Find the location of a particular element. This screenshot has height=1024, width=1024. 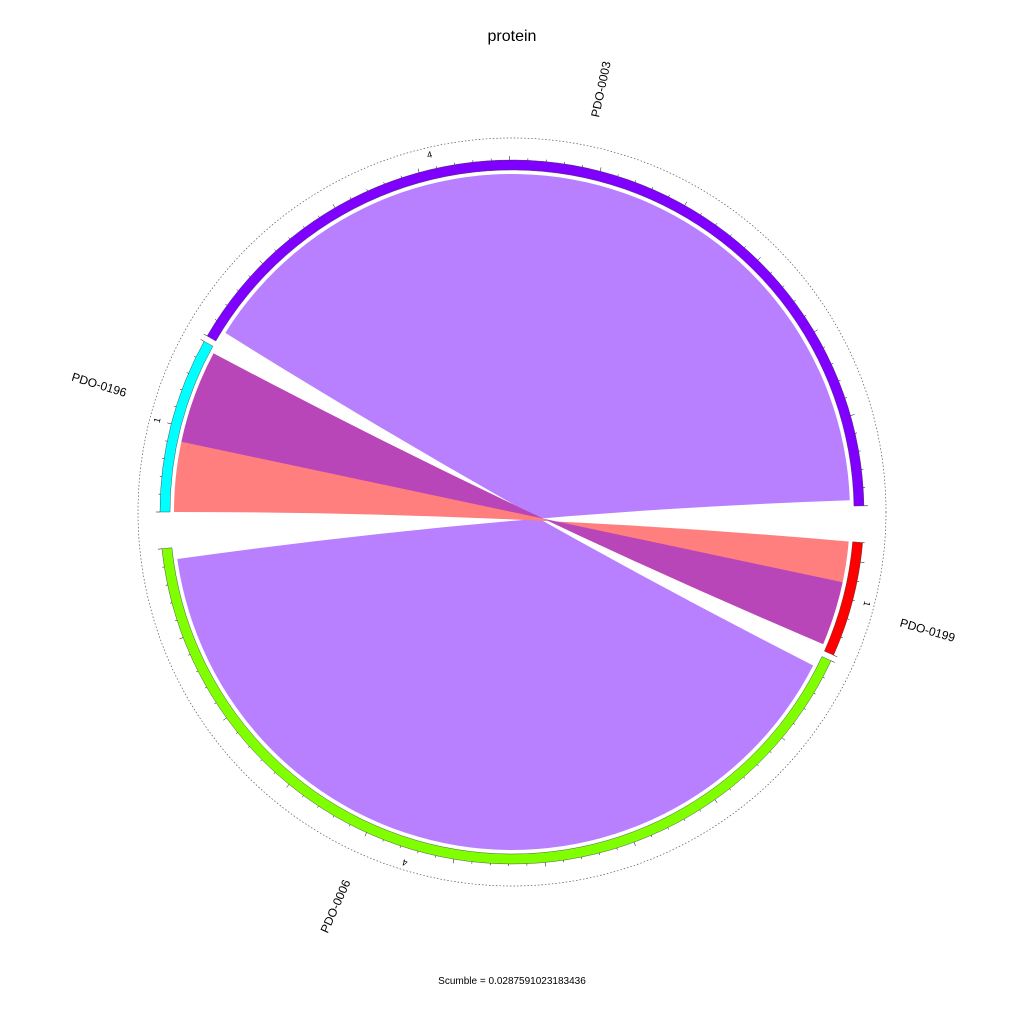

sector-name-label: PDO-0003 is located at coordinates (601, 89).